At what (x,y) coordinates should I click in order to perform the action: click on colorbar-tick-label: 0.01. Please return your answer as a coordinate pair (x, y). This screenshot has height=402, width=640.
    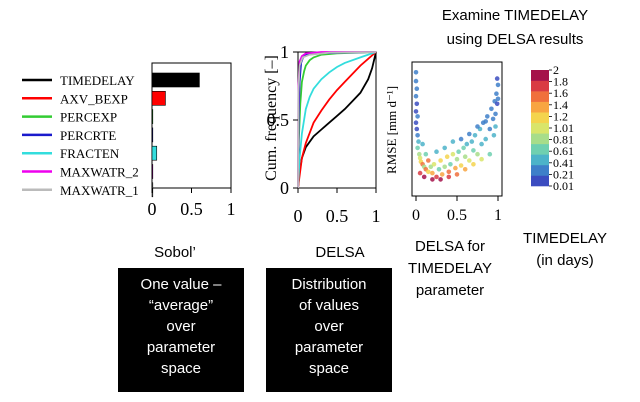
    Looking at the image, I should click on (563, 186).